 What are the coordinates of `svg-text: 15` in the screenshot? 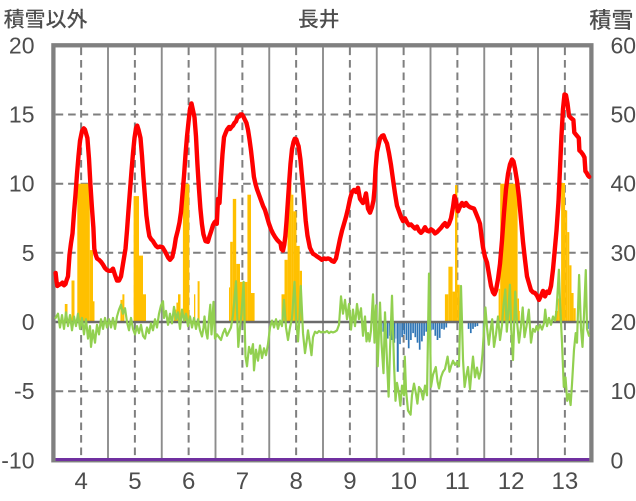 It's located at (22, 115).